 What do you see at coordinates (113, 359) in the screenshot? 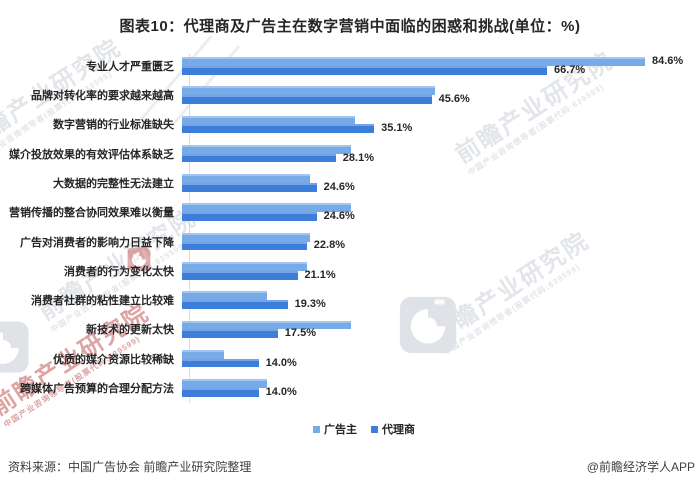
I see `category-label: 优质的媒介资源比较稀缺` at bounding box center [113, 359].